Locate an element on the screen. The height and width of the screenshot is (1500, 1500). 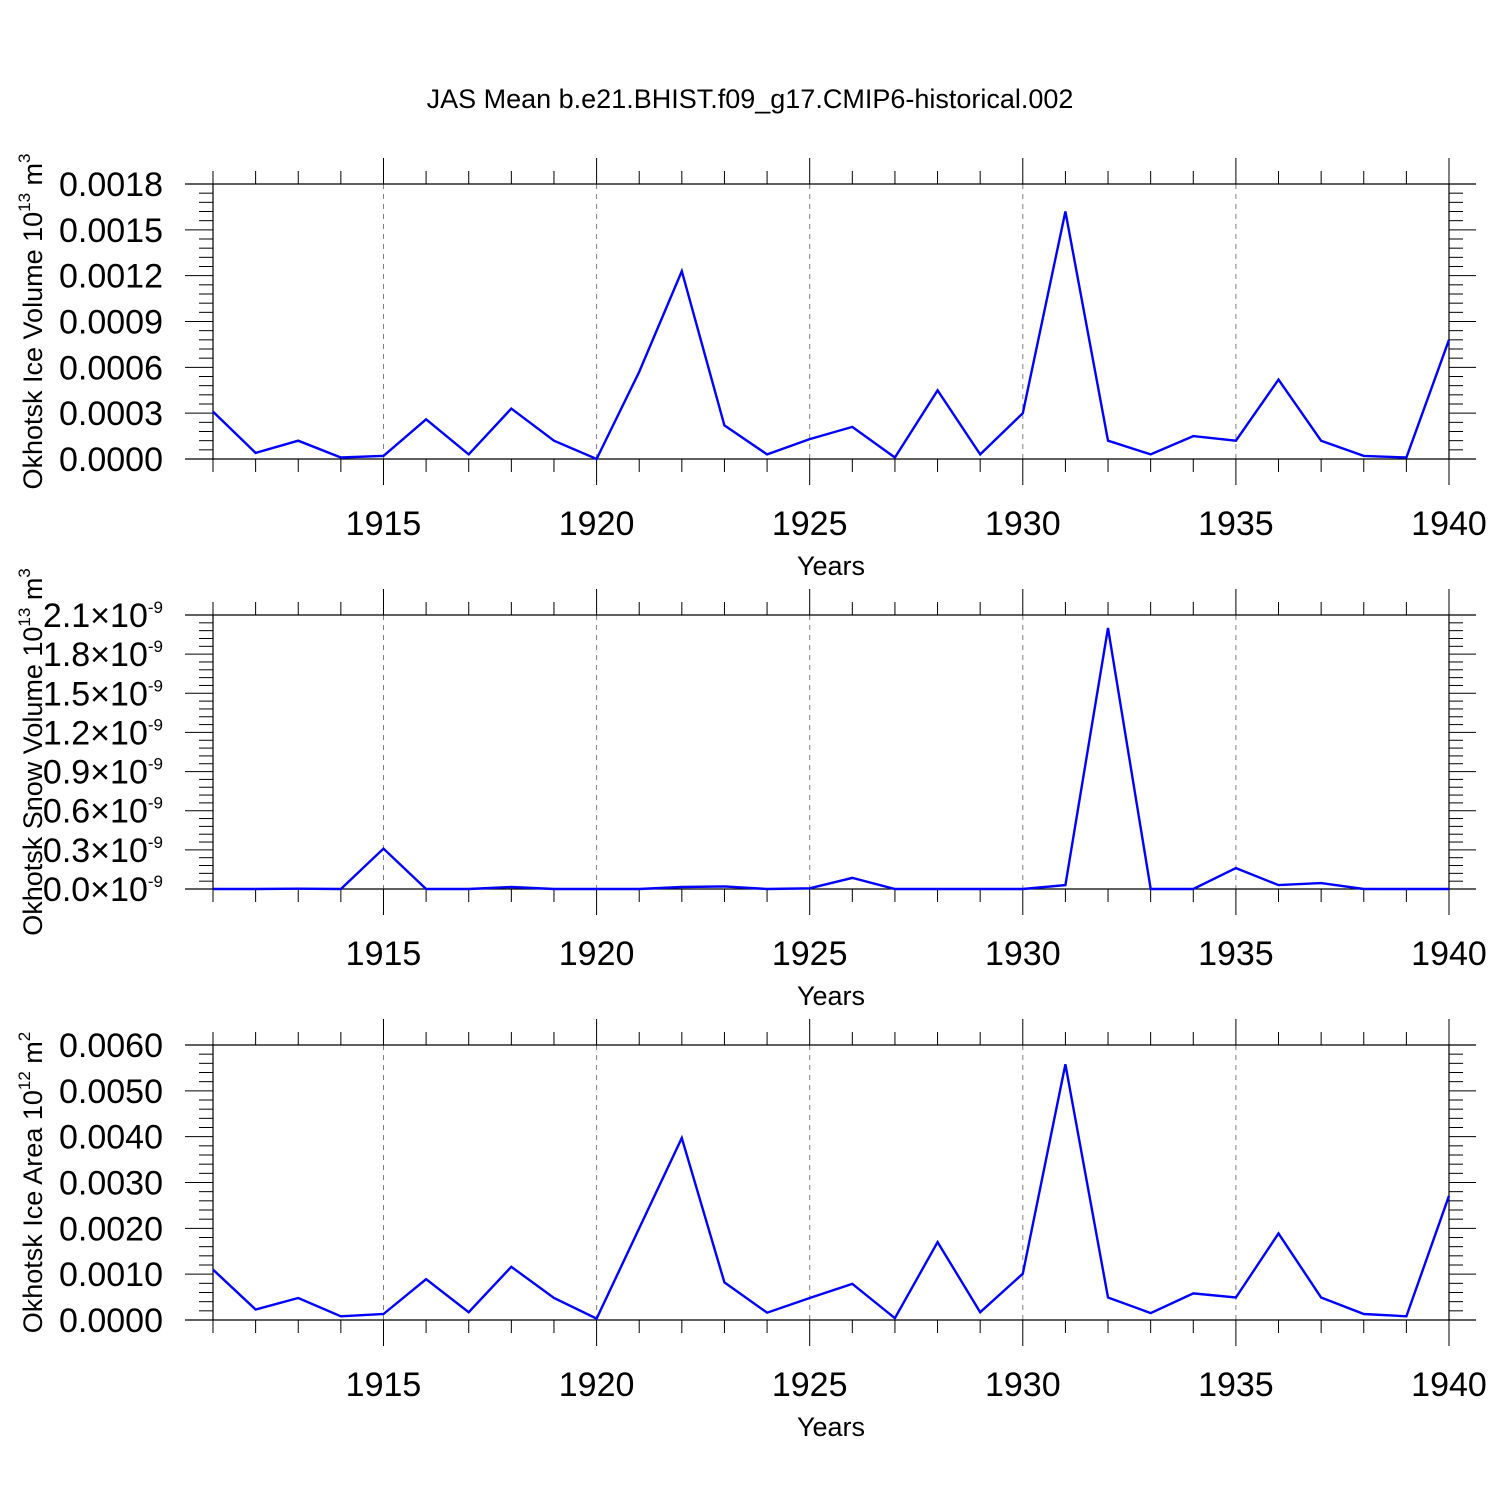
y-axis-label: Okhotsk Ice Volume 1013 m3 is located at coordinates (31, 321).